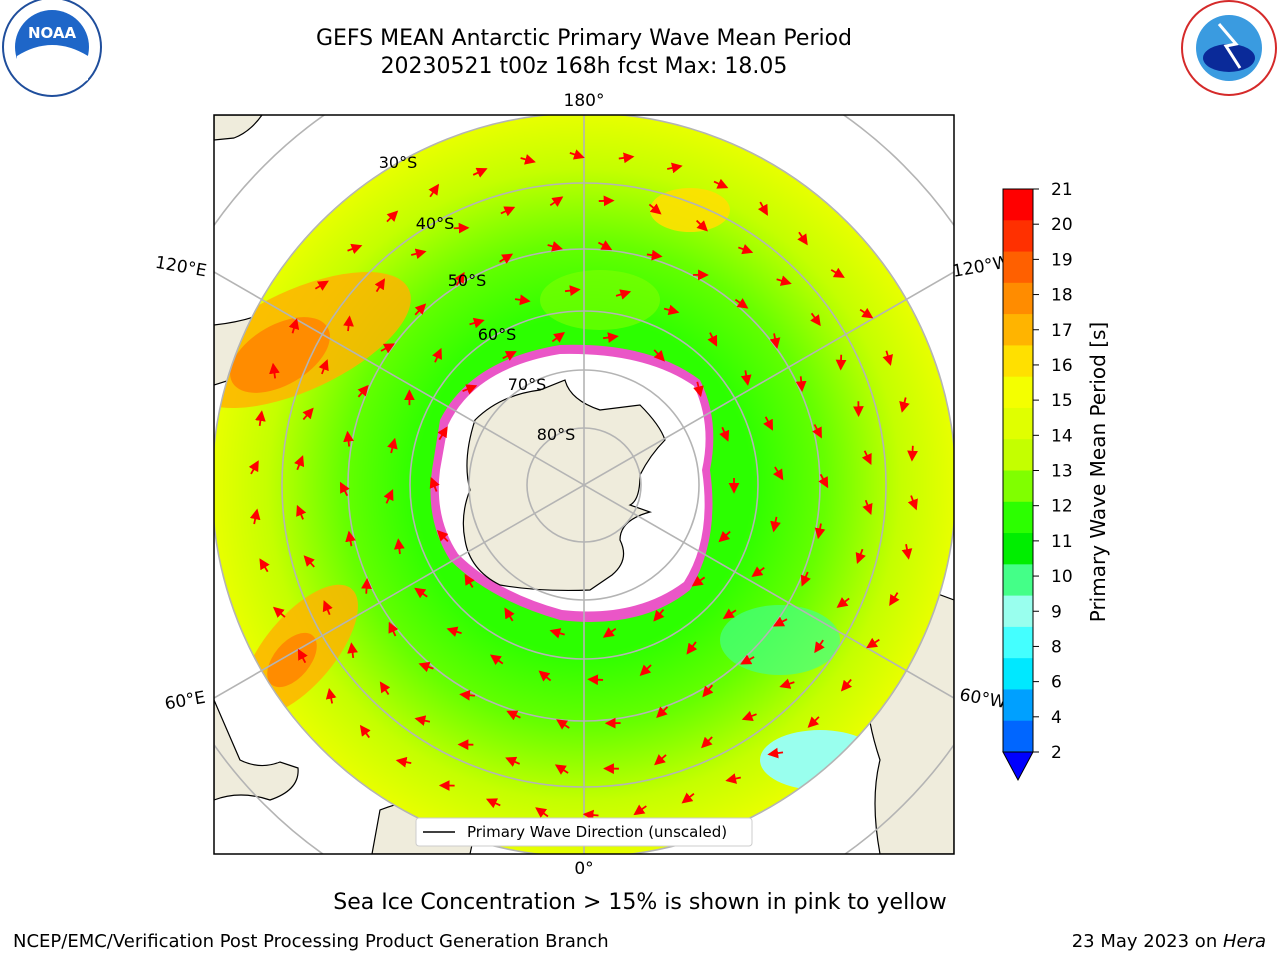 The image size is (1280, 960). Describe the element at coordinates (583, 869) in the screenshot. I see `lon-label-0: 0°` at that location.